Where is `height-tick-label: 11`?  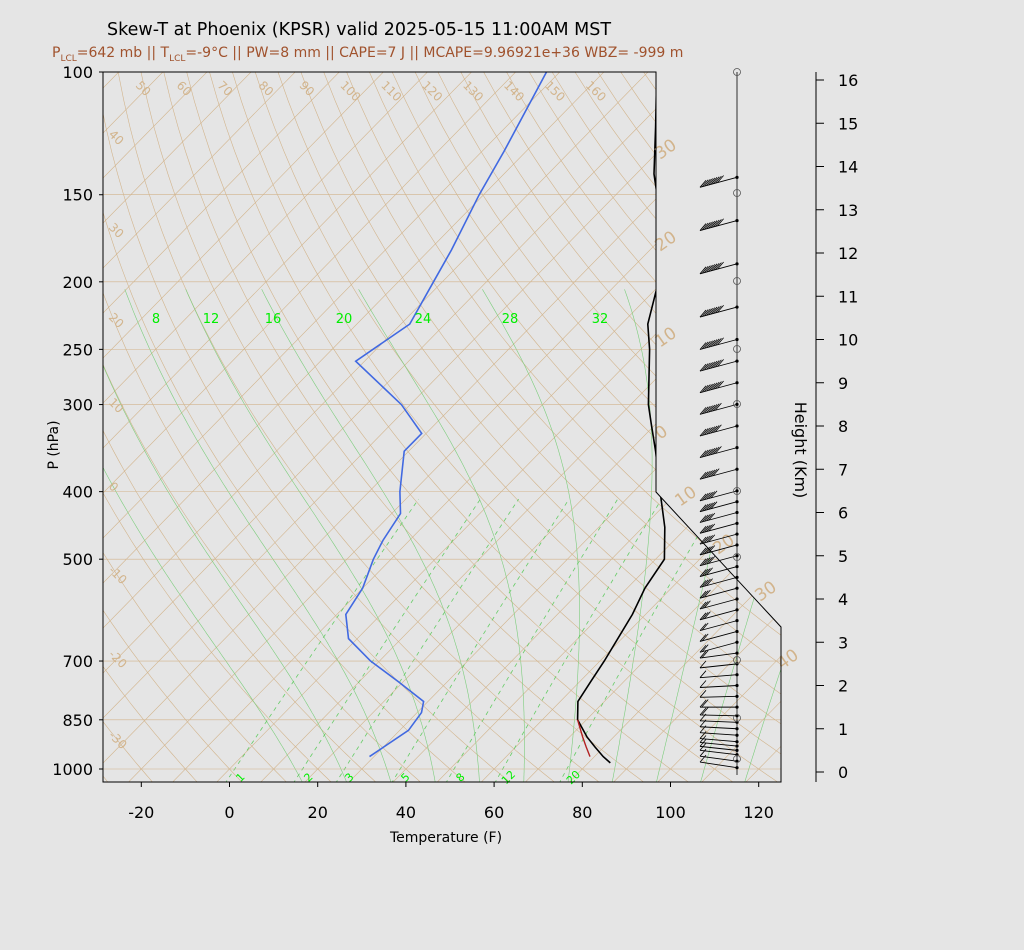
height-tick-label: 11 is located at coordinates (848, 296).